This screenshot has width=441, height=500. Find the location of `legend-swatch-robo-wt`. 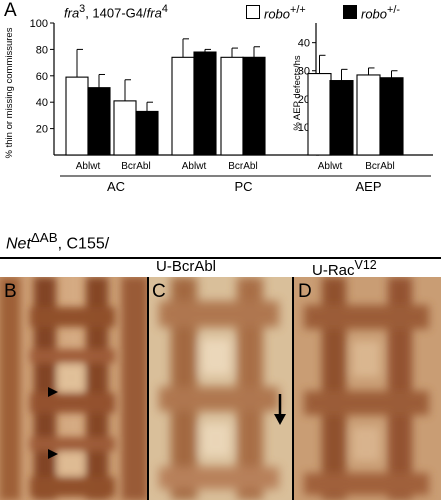

legend-swatch-robo-wt is located at coordinates (253, 12).